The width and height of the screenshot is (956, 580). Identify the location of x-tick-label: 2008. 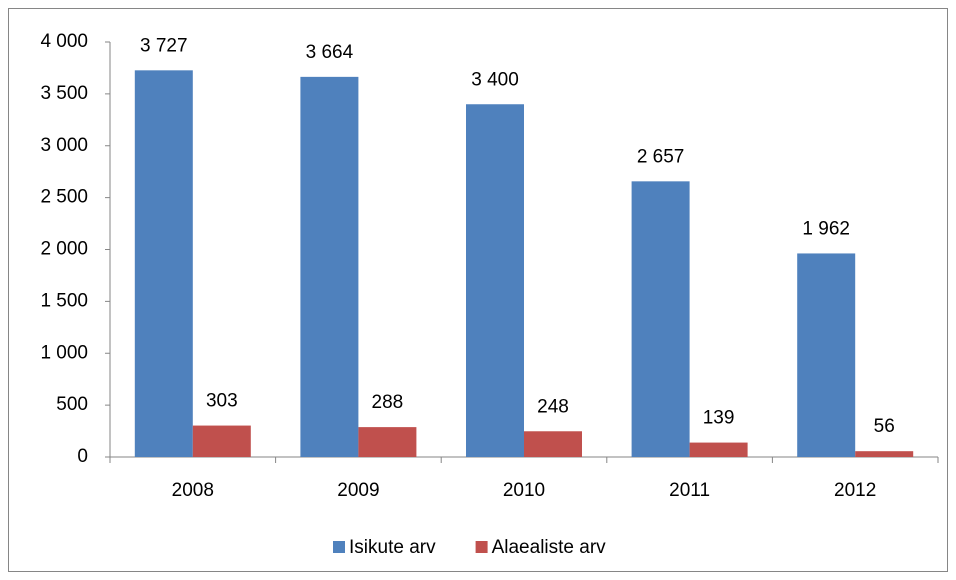
(193, 490).